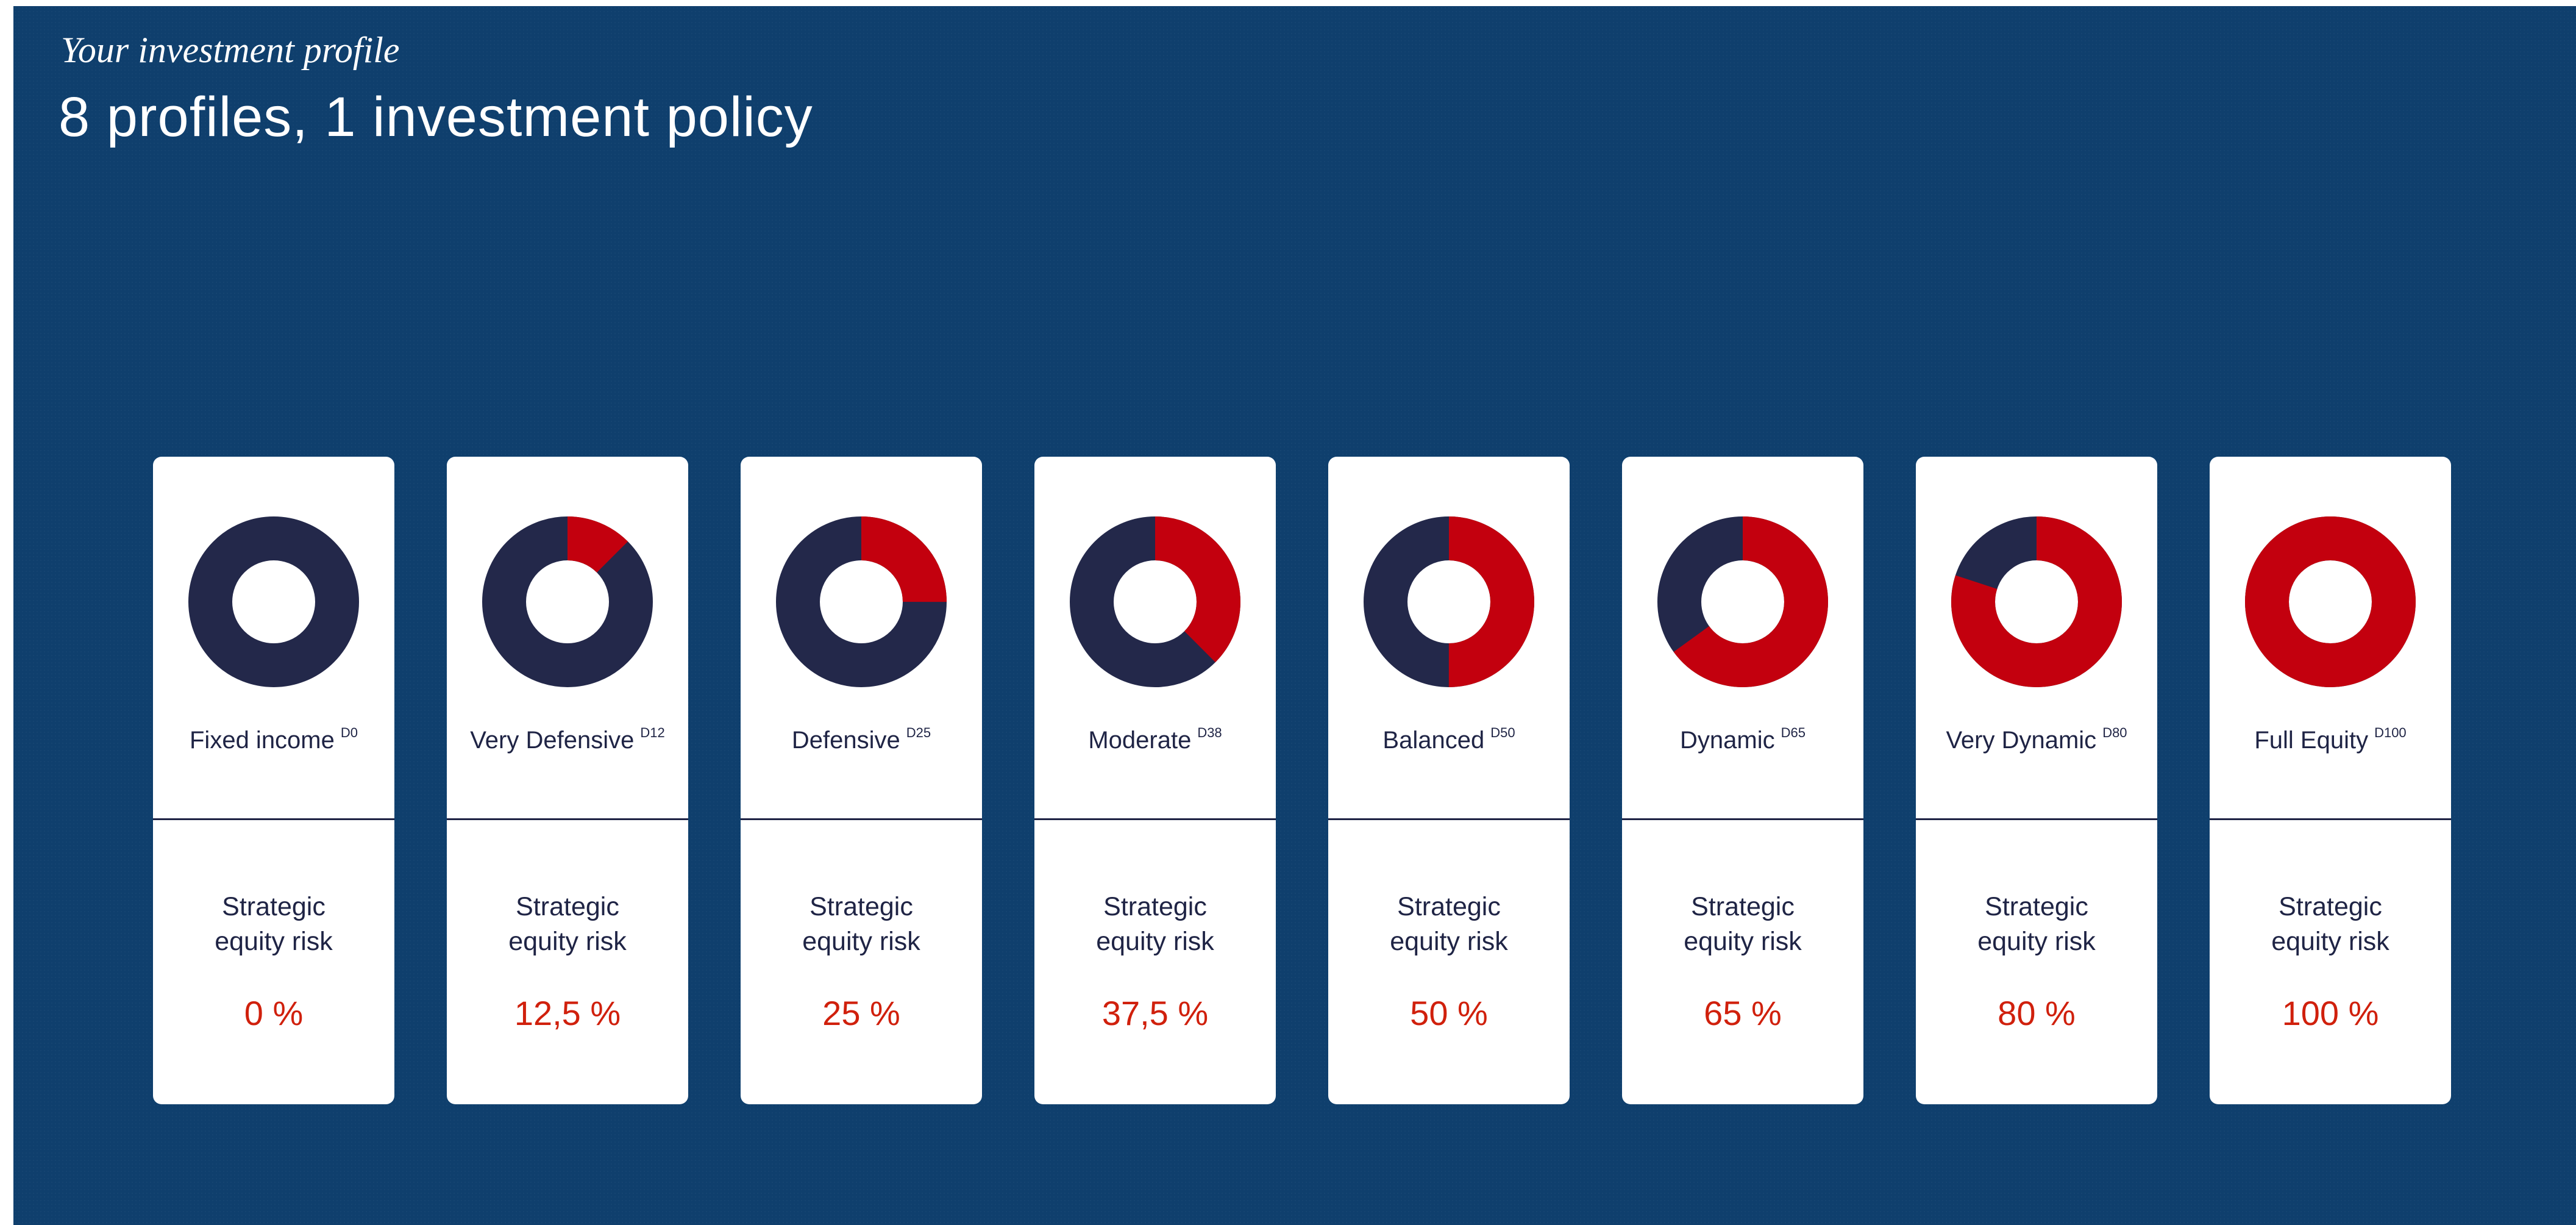 The width and height of the screenshot is (2576, 1225). I want to click on profile-name-row: Dynamic D65, so click(1742, 739).